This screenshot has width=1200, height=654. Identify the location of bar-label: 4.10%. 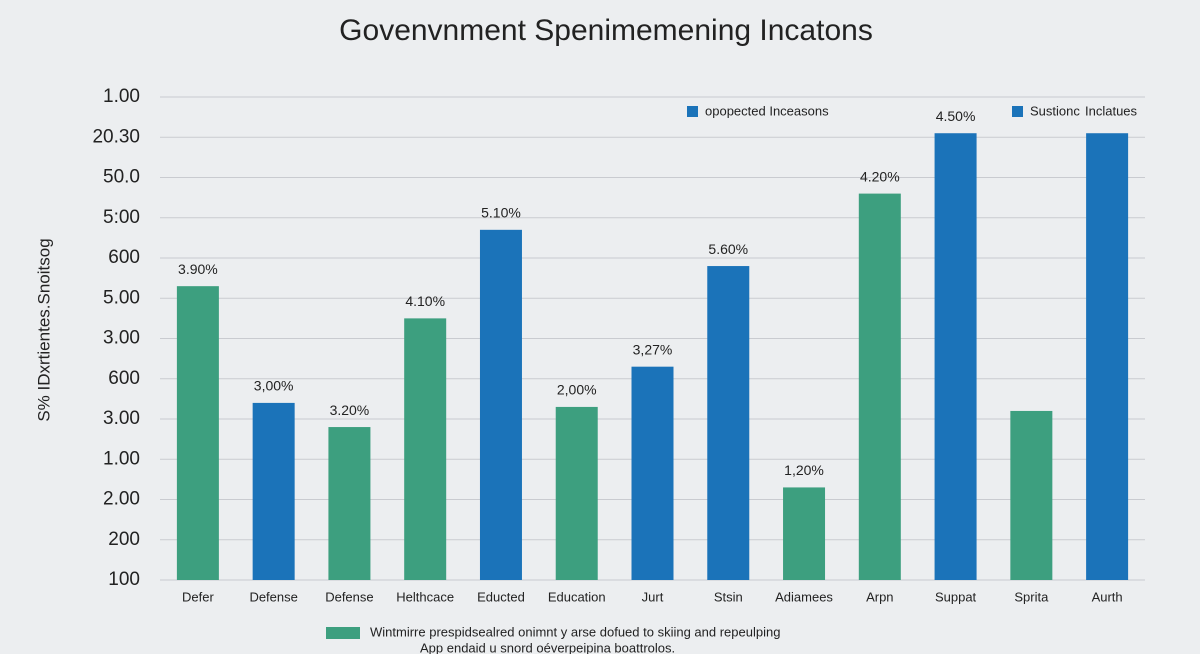
(425, 301).